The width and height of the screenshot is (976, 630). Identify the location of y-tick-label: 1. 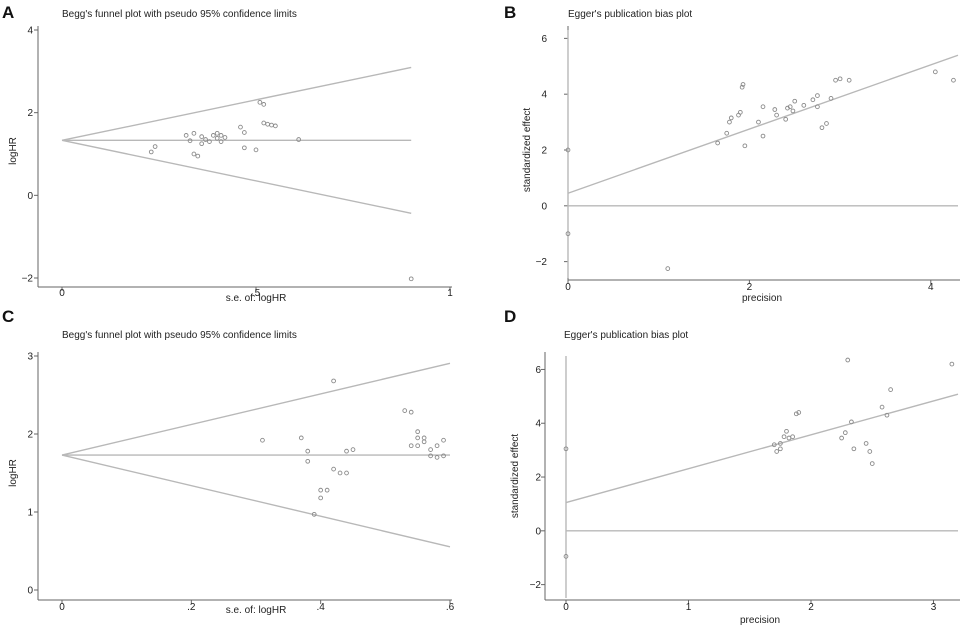
(30, 513).